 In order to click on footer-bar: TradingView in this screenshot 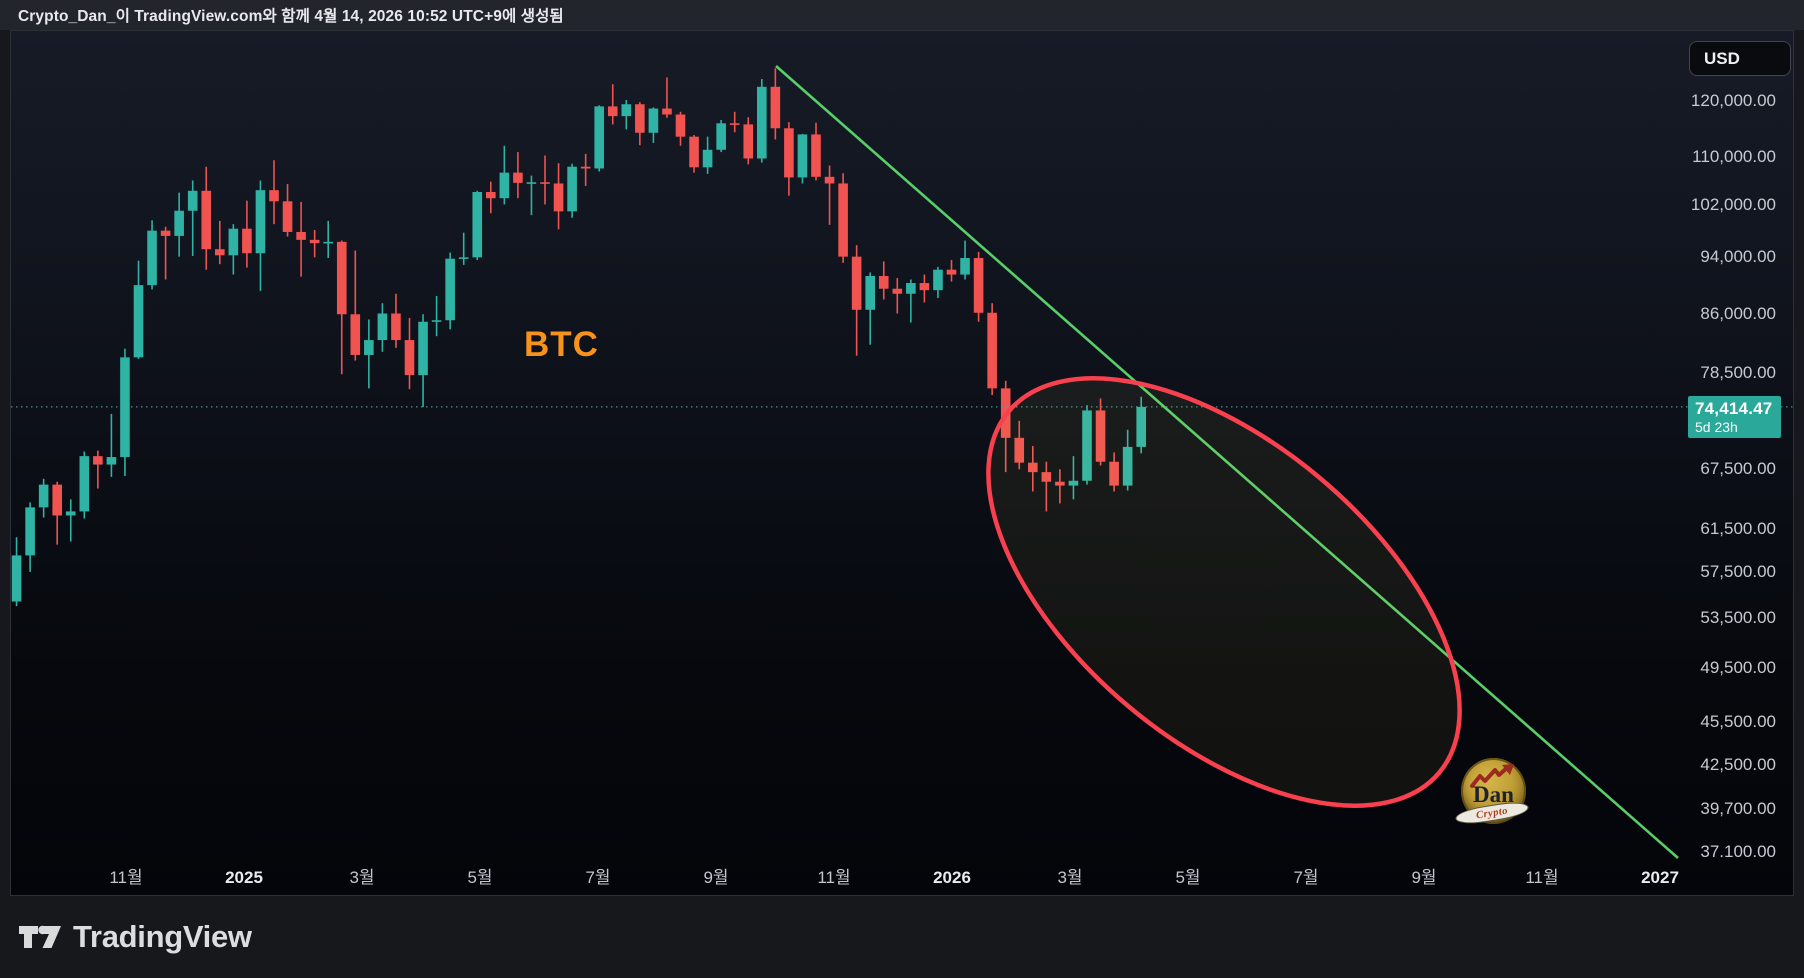, I will do `click(902, 937)`.